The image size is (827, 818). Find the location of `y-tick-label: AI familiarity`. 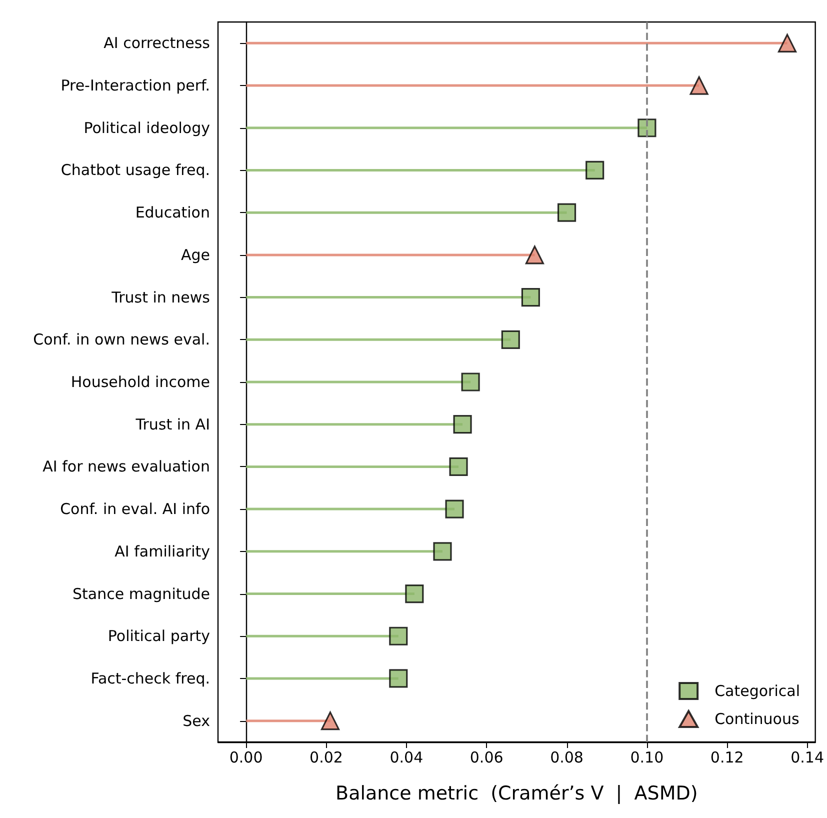

y-tick-label: AI familiarity is located at coordinates (162, 551).